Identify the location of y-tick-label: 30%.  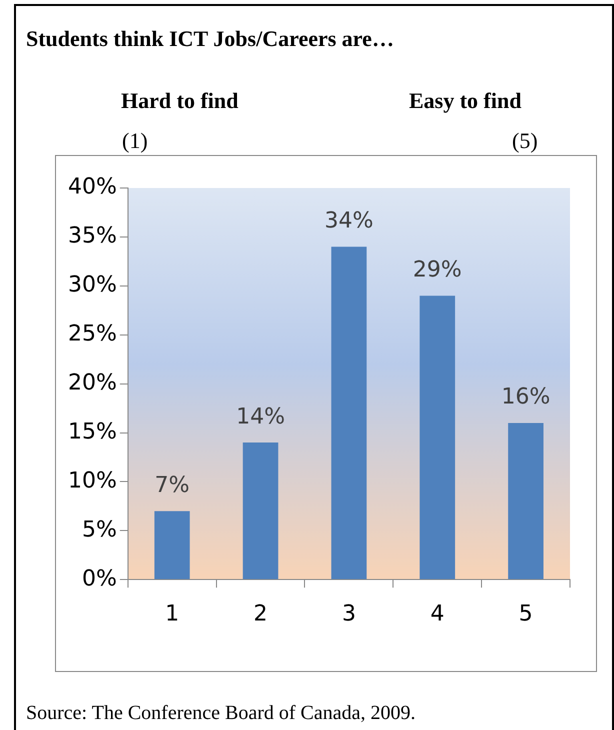
(92, 285).